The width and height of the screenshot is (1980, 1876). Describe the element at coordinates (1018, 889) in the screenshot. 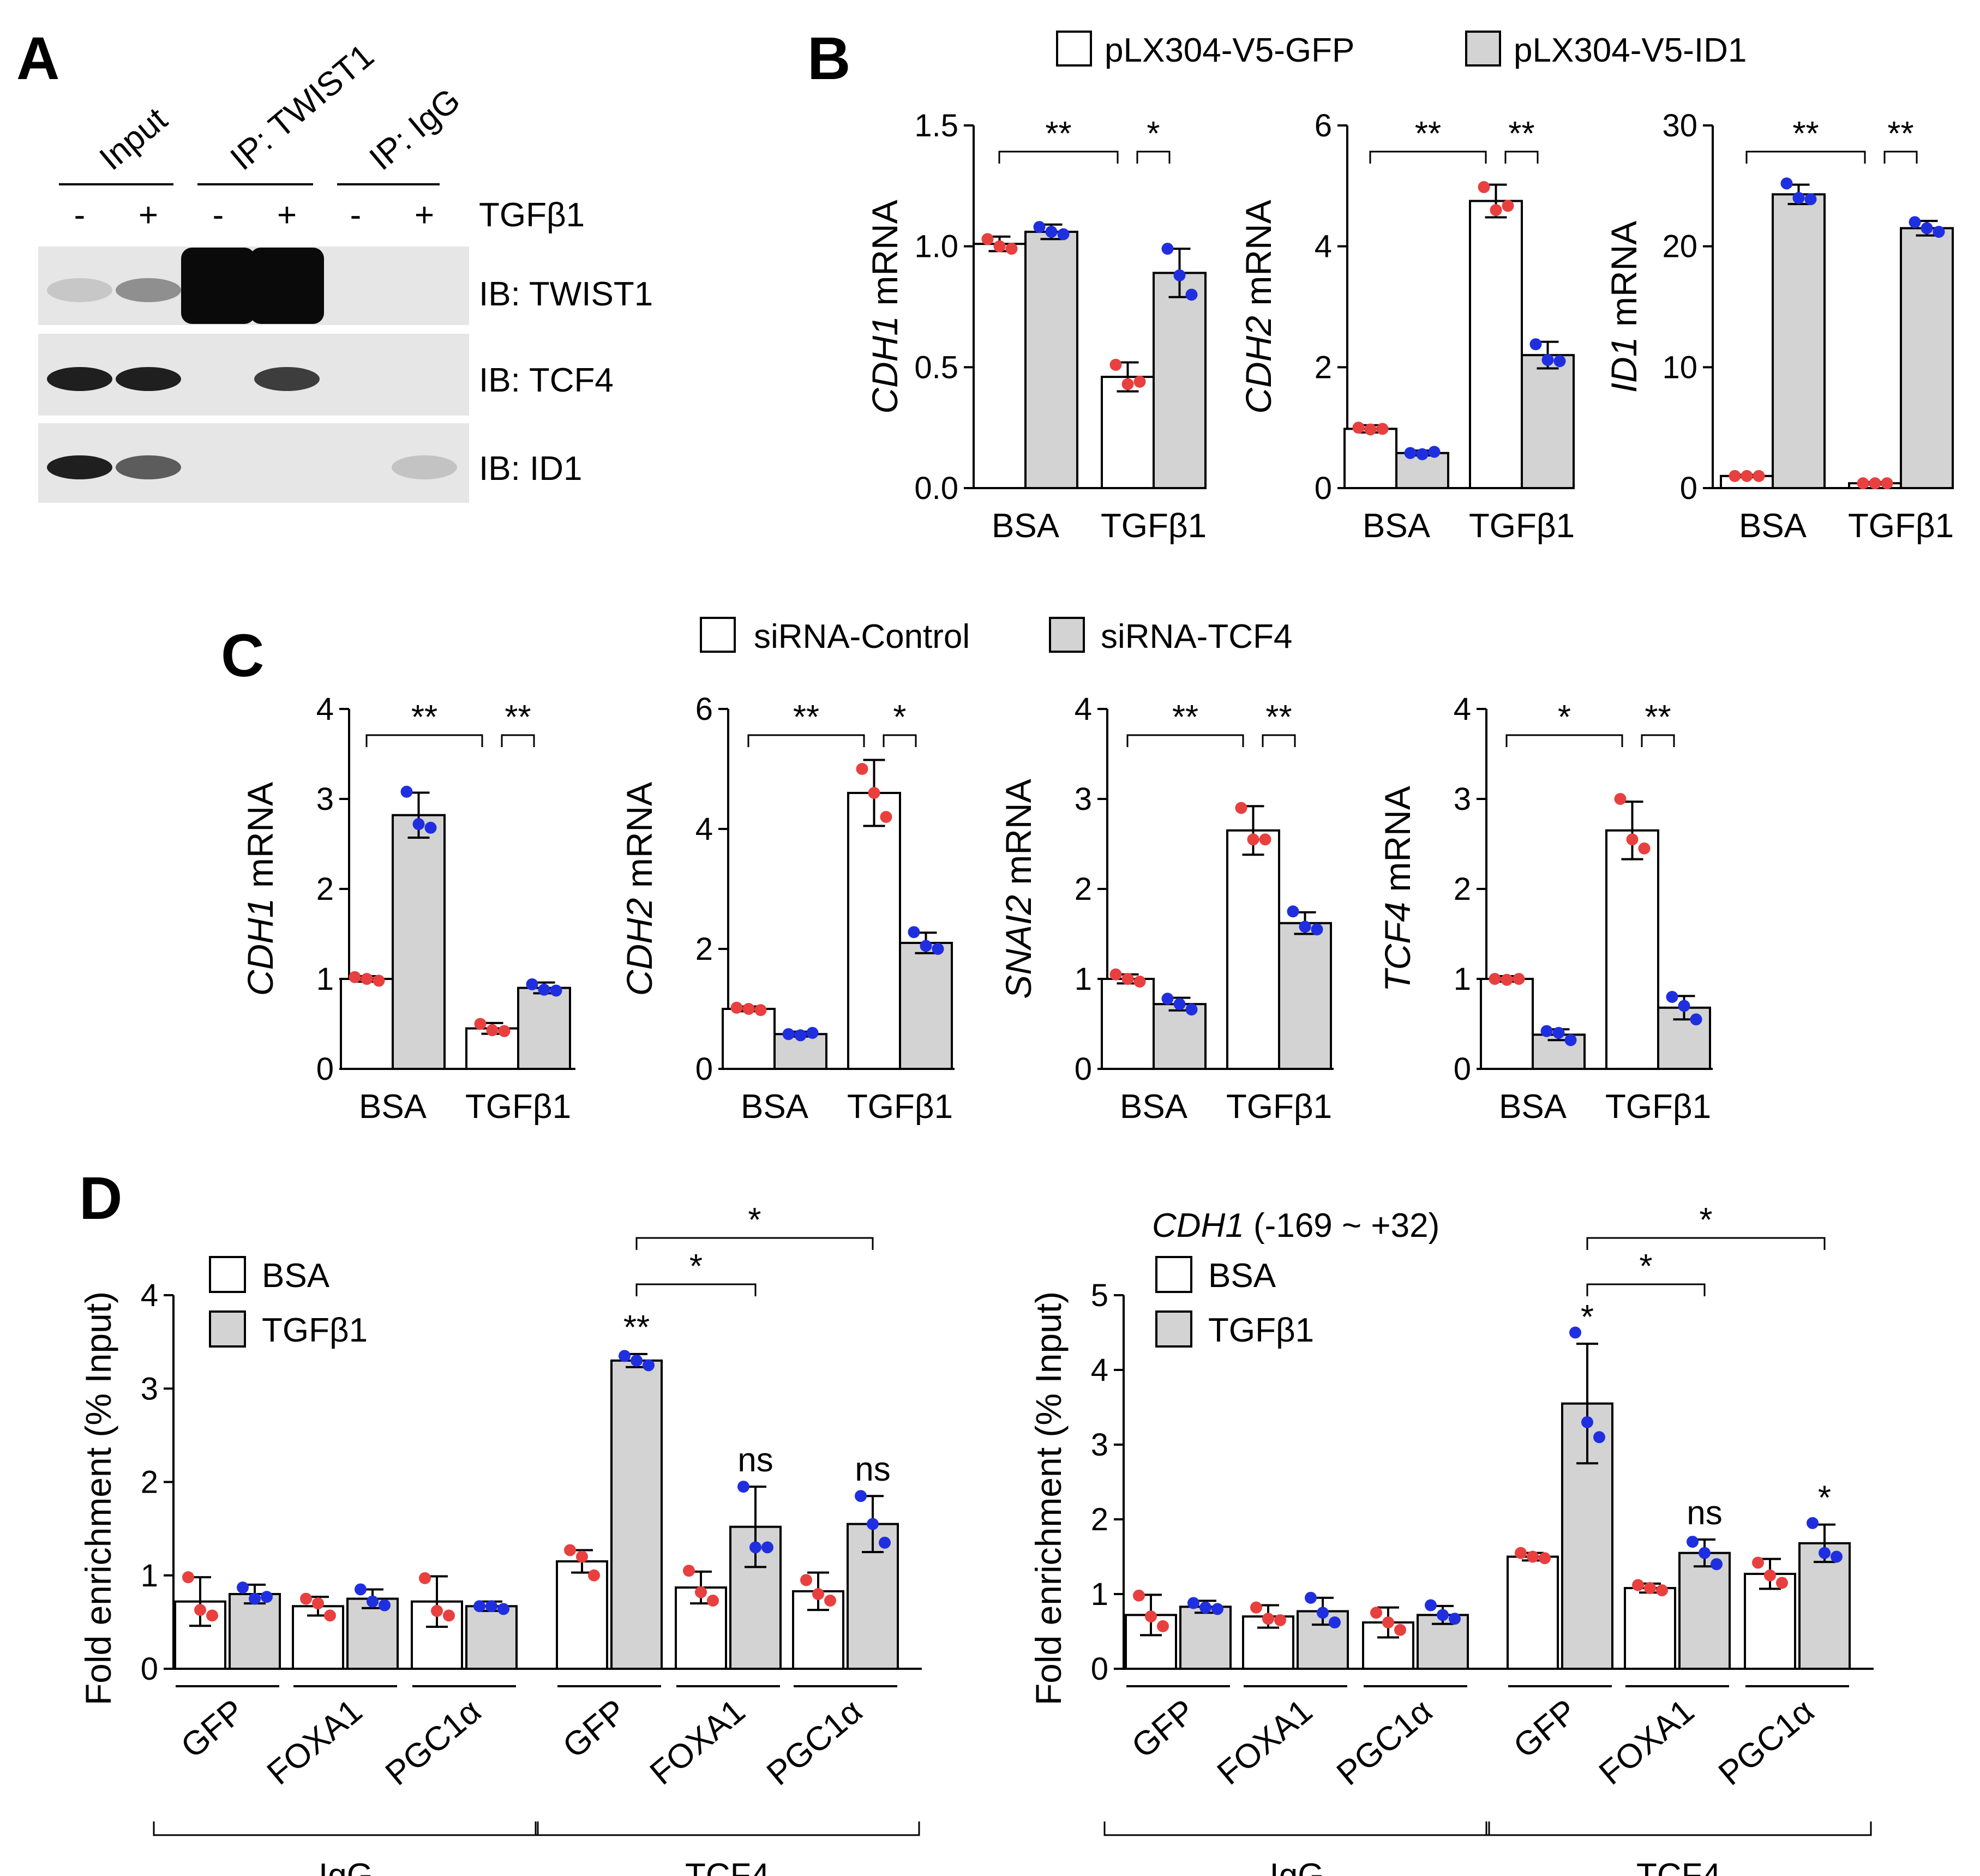

I see `y-axis-label: SNAI2 mRNA` at that location.